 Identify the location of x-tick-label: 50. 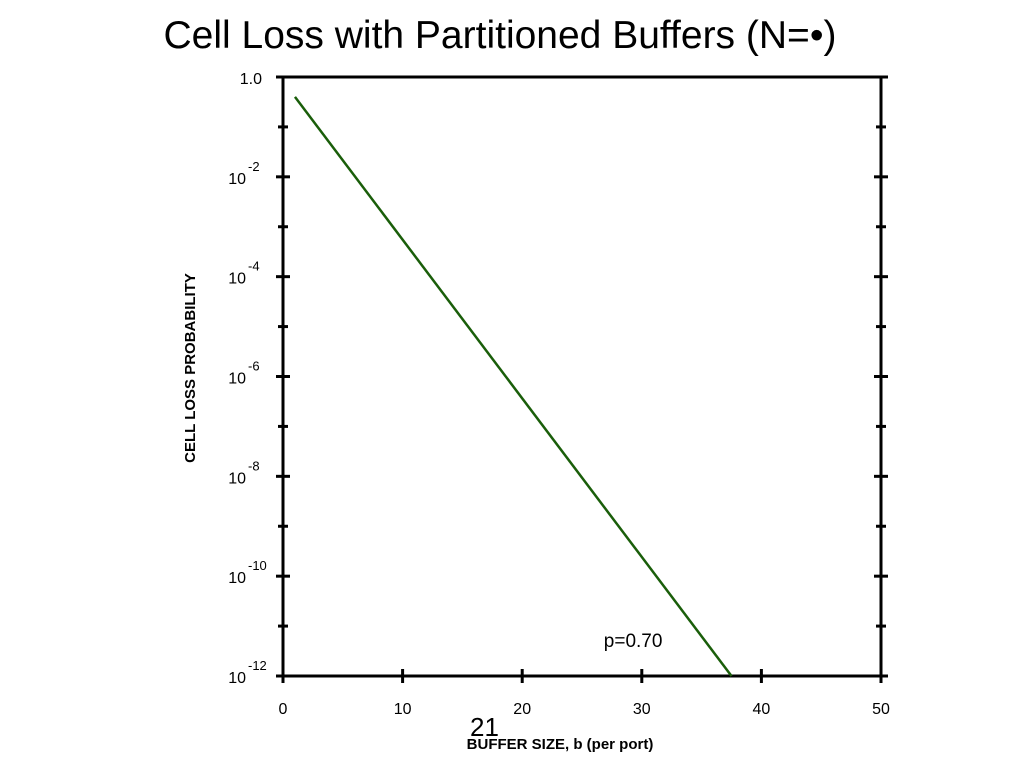
(881, 709).